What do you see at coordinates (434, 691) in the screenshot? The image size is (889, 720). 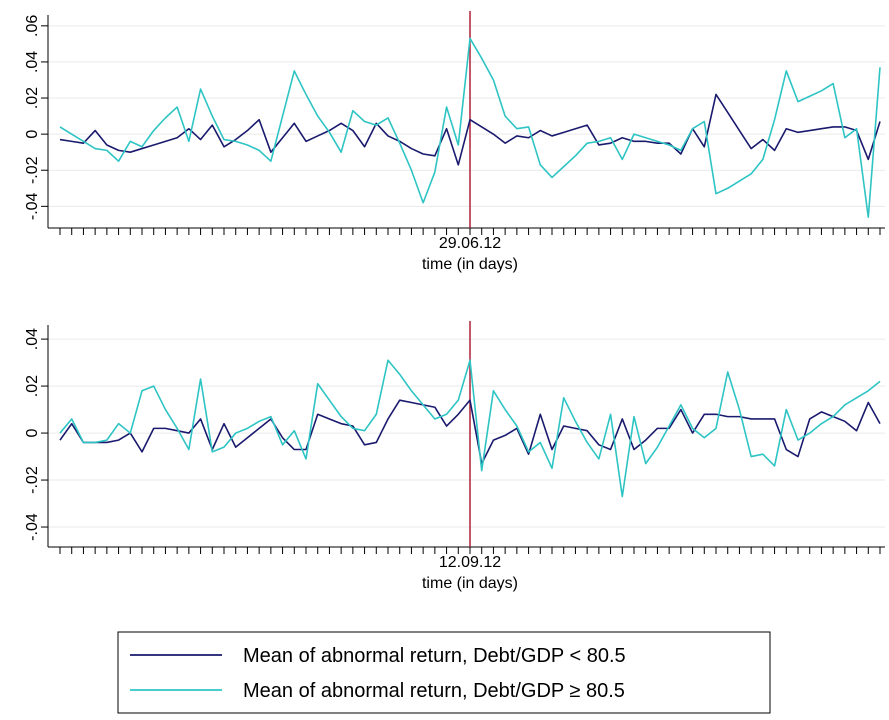 I see `legend-label: Mean of abnormal return, Debt/GDP ≥ 80.5` at bounding box center [434, 691].